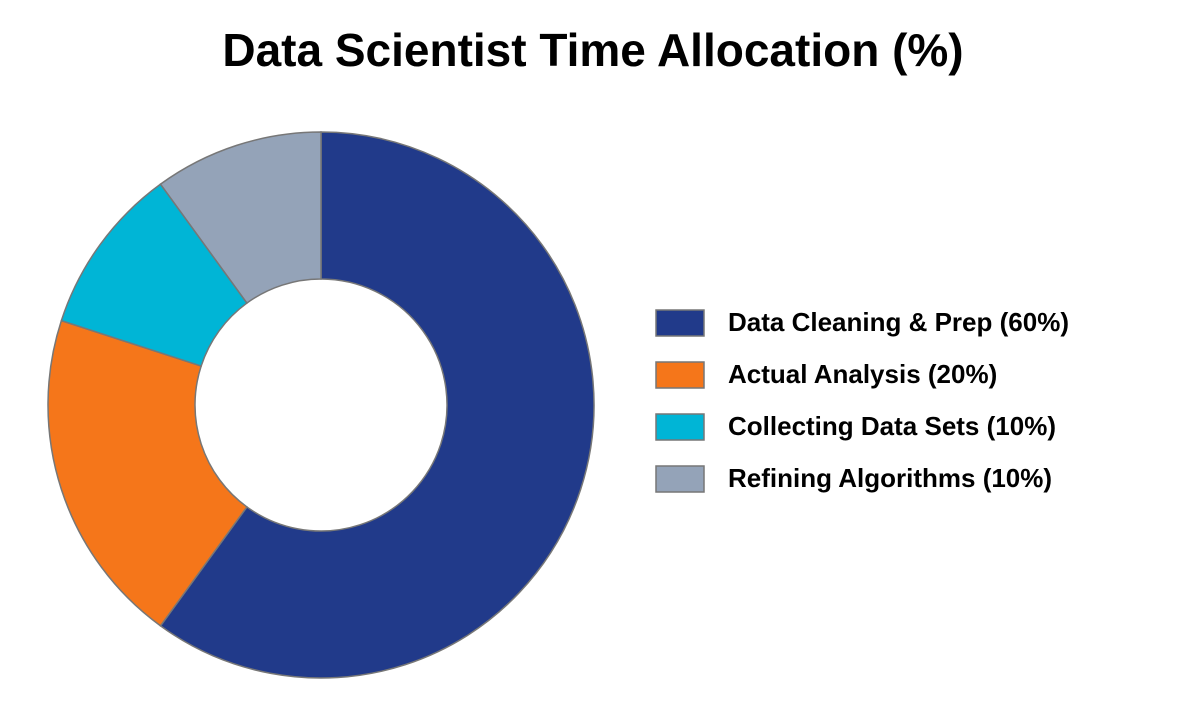 Image resolution: width=1191 pixels, height=717 pixels. Describe the element at coordinates (898, 322) in the screenshot. I see `legend-label: Data Cleaning & Prep (60%)` at that location.